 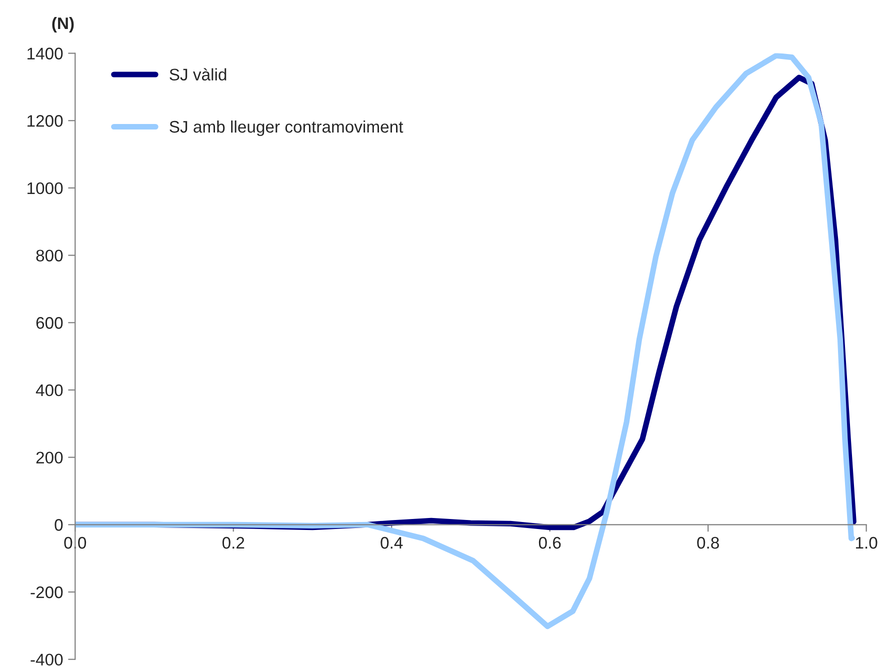 What do you see at coordinates (58, 525) in the screenshot?
I see `y-tick-label: 0` at bounding box center [58, 525].